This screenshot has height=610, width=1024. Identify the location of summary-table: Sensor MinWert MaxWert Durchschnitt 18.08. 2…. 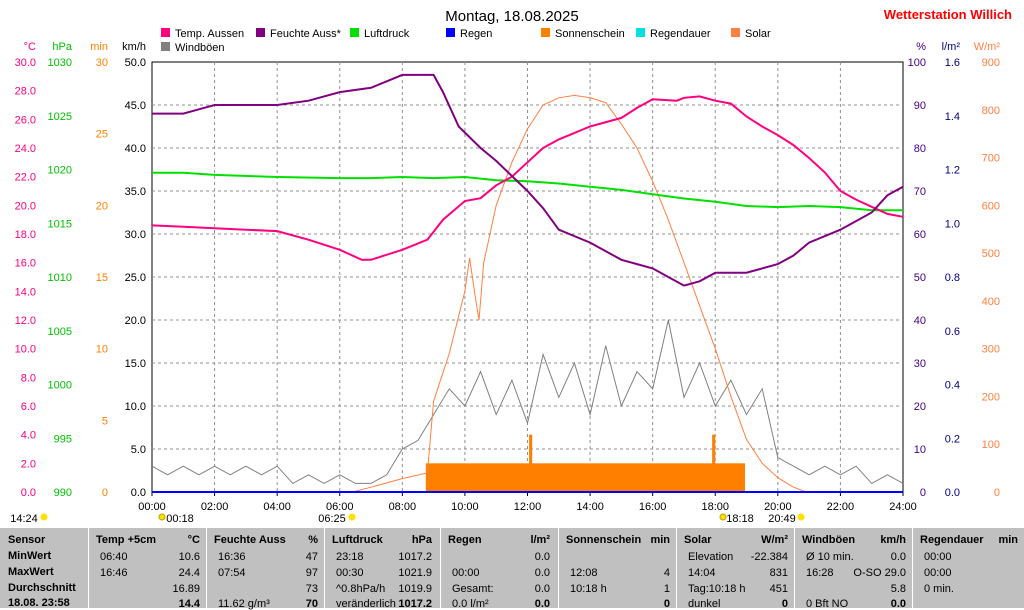
(512, 569).